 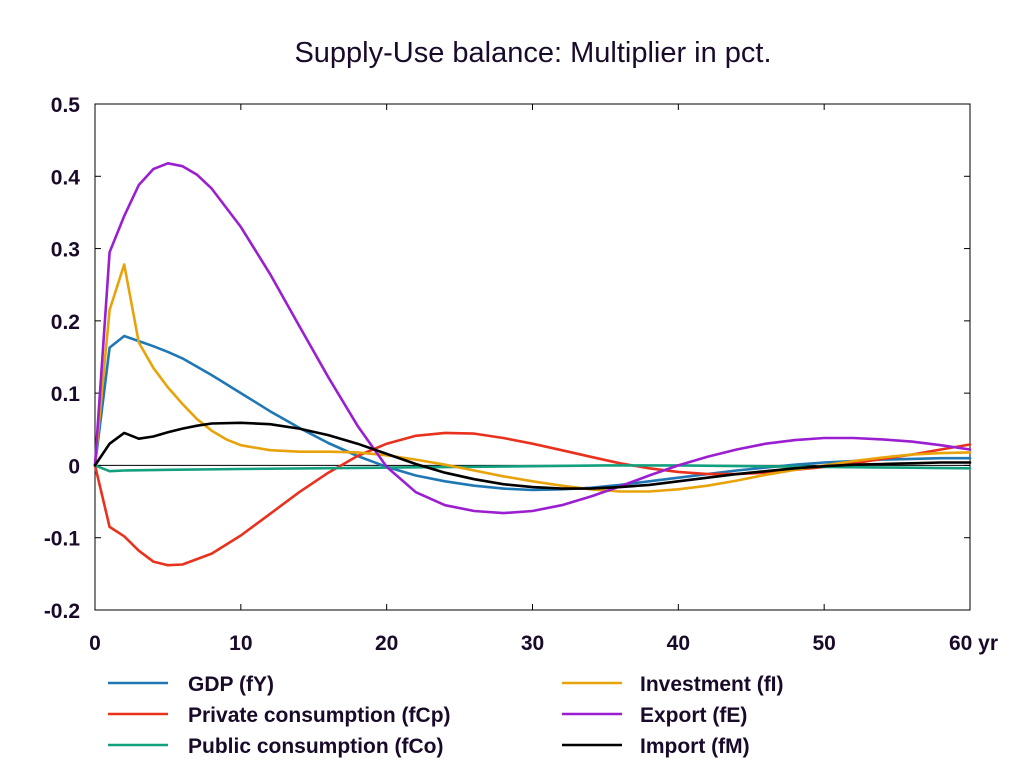 What do you see at coordinates (823, 643) in the screenshot?
I see `x-tick-label: 50` at bounding box center [823, 643].